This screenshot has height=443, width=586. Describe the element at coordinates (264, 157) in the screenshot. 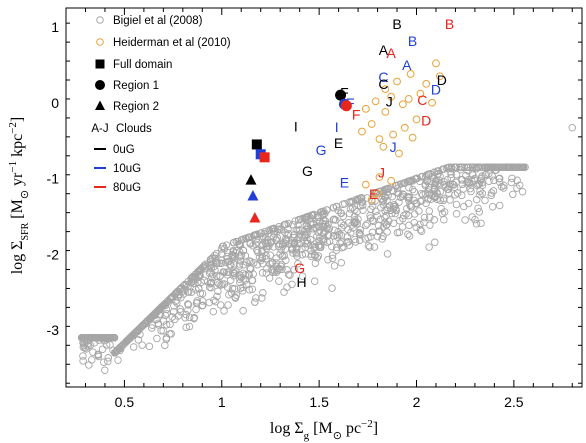

I see `full-domain-marker` at that location.